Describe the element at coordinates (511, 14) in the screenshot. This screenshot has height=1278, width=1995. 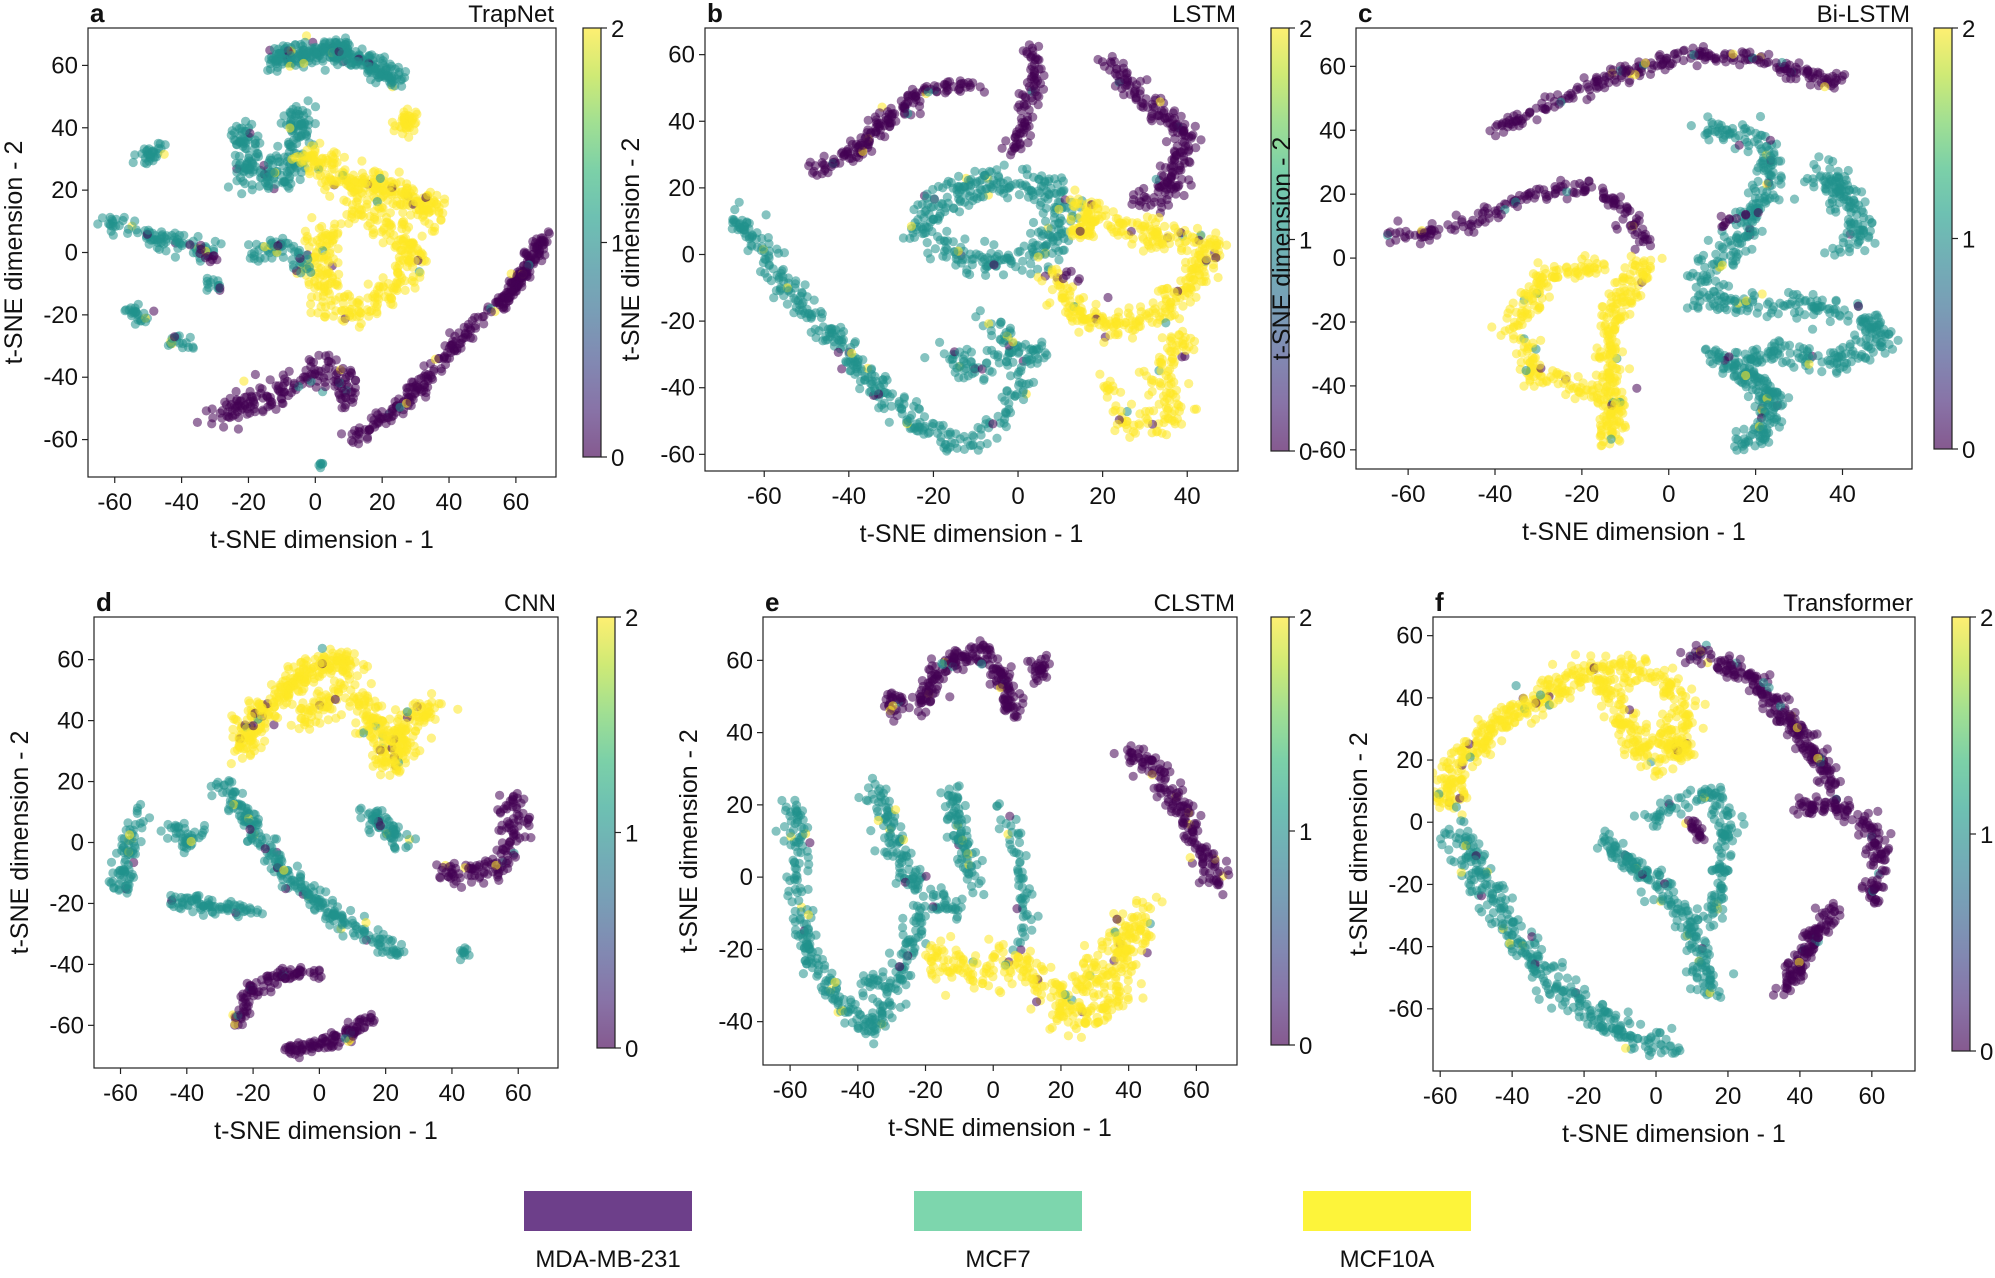
I see `panel-title: TrapNet` at that location.